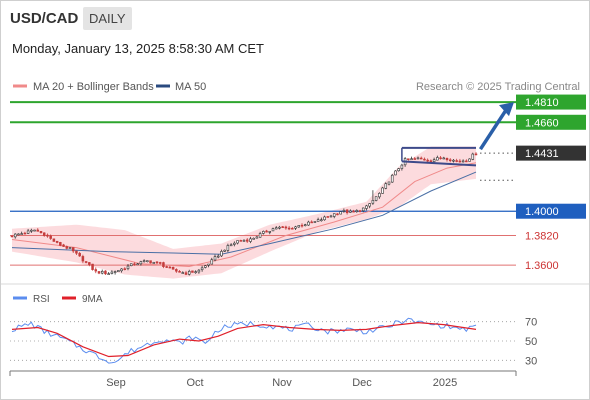 The image size is (590, 400). What do you see at coordinates (92, 299) in the screenshot?
I see `rsi-ma-legend-label: 9MA` at bounding box center [92, 299].